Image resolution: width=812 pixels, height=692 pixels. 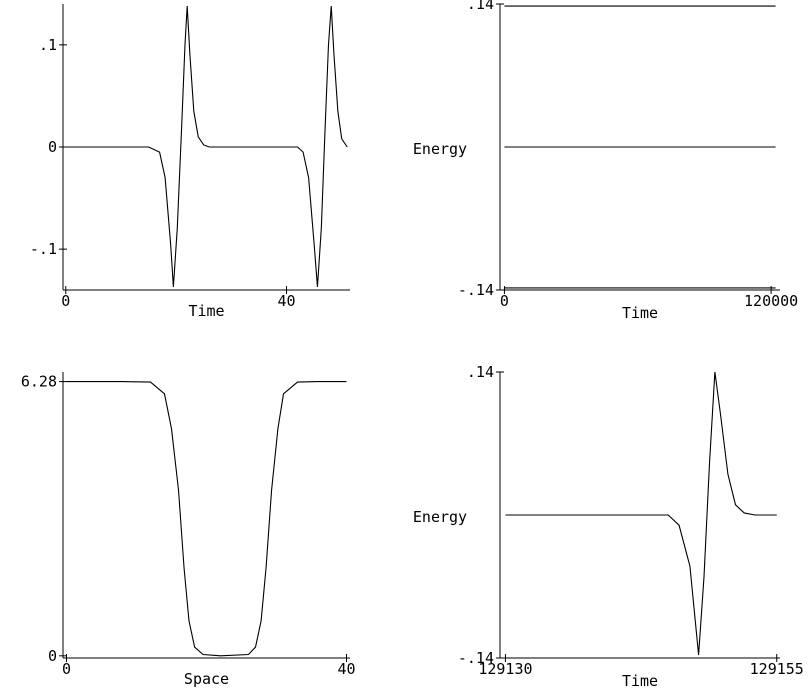 What do you see at coordinates (206, 679) in the screenshot?
I see `x-axis-label: Space` at bounding box center [206, 679].